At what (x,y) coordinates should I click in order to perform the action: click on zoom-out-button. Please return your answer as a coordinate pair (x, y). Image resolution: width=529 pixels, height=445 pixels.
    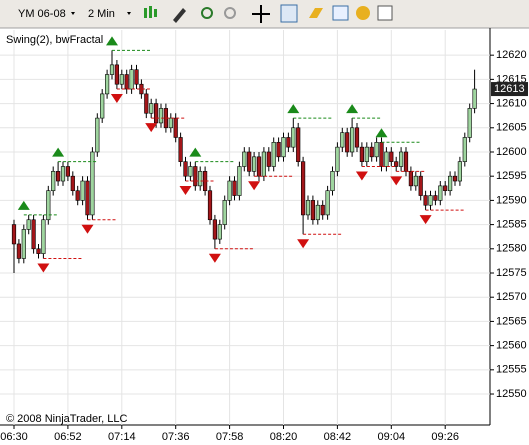
    Looking at the image, I should click on (230, 13).